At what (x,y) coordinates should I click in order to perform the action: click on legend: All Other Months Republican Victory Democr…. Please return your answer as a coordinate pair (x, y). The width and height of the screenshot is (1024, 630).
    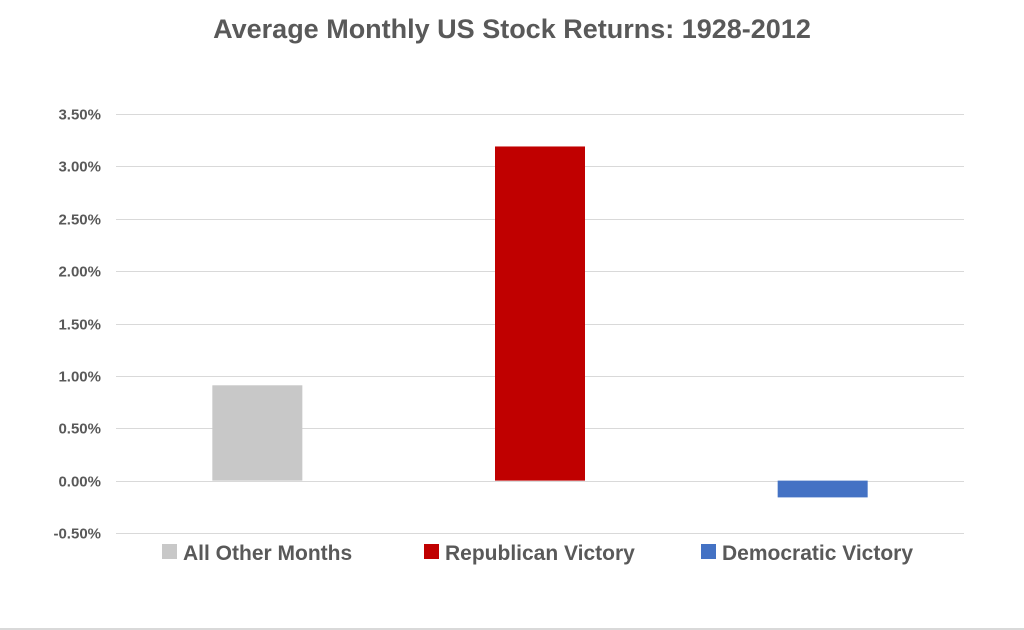
    Looking at the image, I should click on (537, 553).